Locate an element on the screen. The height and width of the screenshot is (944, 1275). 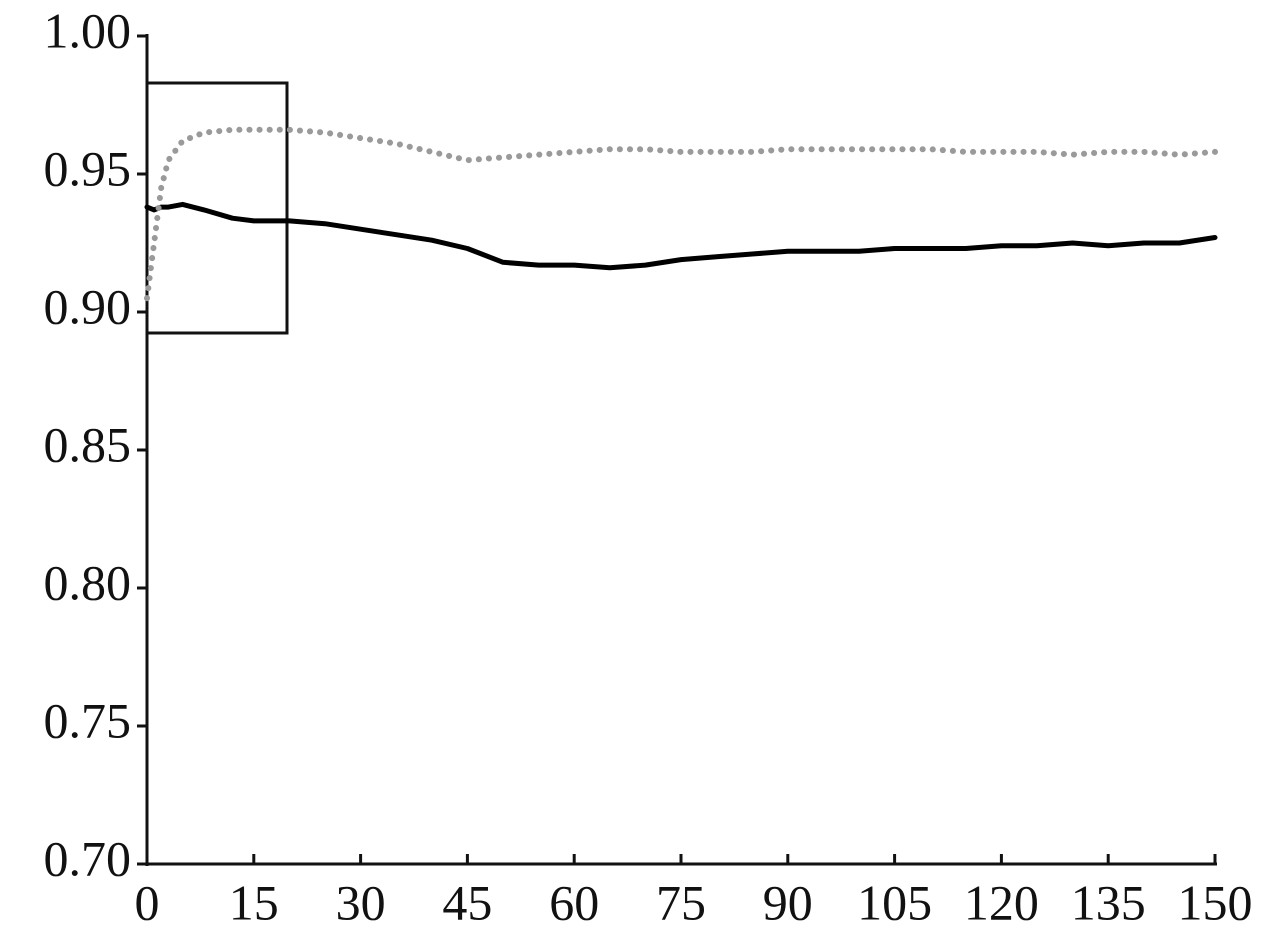
x-tick-label: 135 is located at coordinates (1108, 902).